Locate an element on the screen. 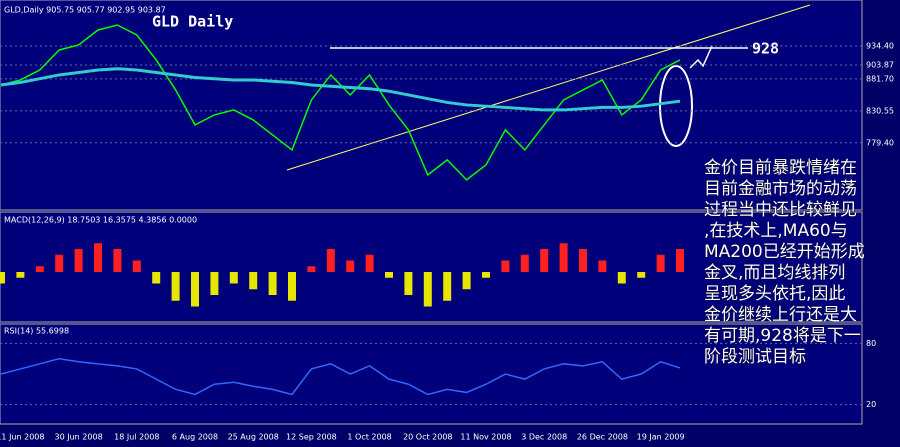  x-tick-label: 11 Nov 2008 is located at coordinates (485, 437).